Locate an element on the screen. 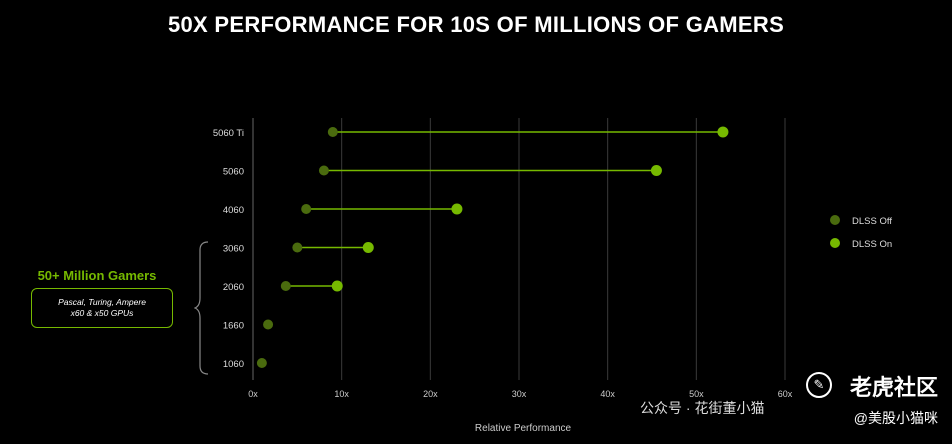 Image resolution: width=952 pixels, height=444 pixels. x-tick-label: 0x is located at coordinates (253, 394).